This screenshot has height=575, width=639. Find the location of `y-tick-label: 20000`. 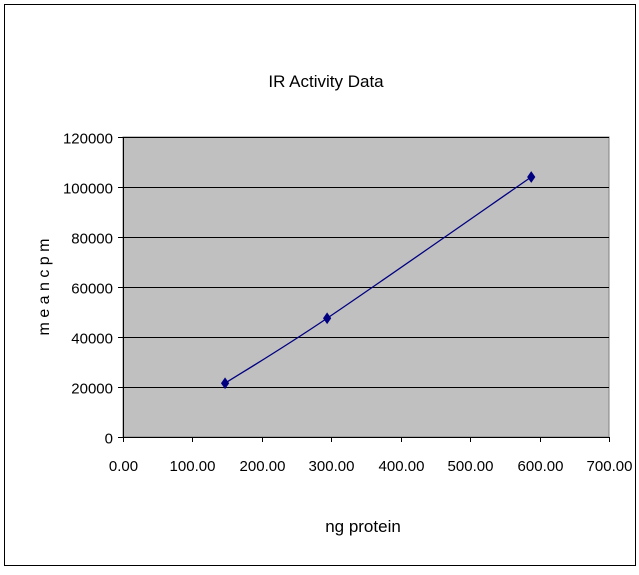

y-tick-label: 20000 is located at coordinates (92, 389).